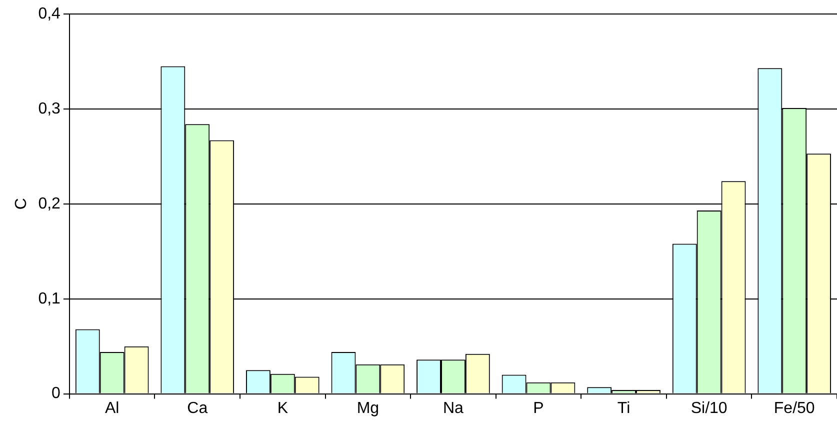 The height and width of the screenshot is (422, 837). I want to click on x-tick-label: Fe/50, so click(794, 408).